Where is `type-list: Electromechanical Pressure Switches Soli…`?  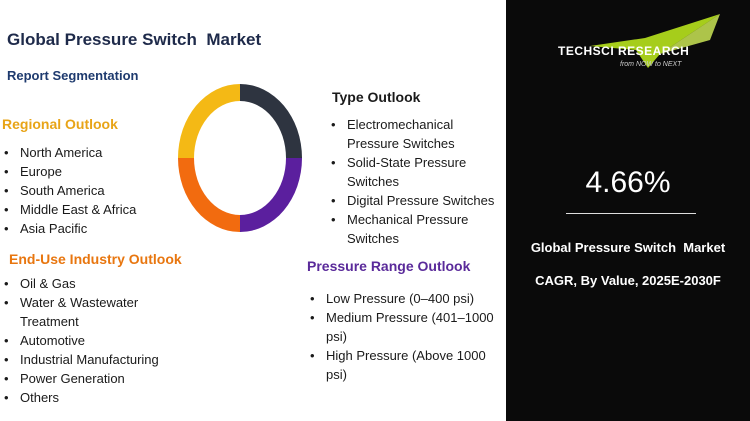 type-list: Electromechanical Pressure Switches Soli… is located at coordinates (417, 181).